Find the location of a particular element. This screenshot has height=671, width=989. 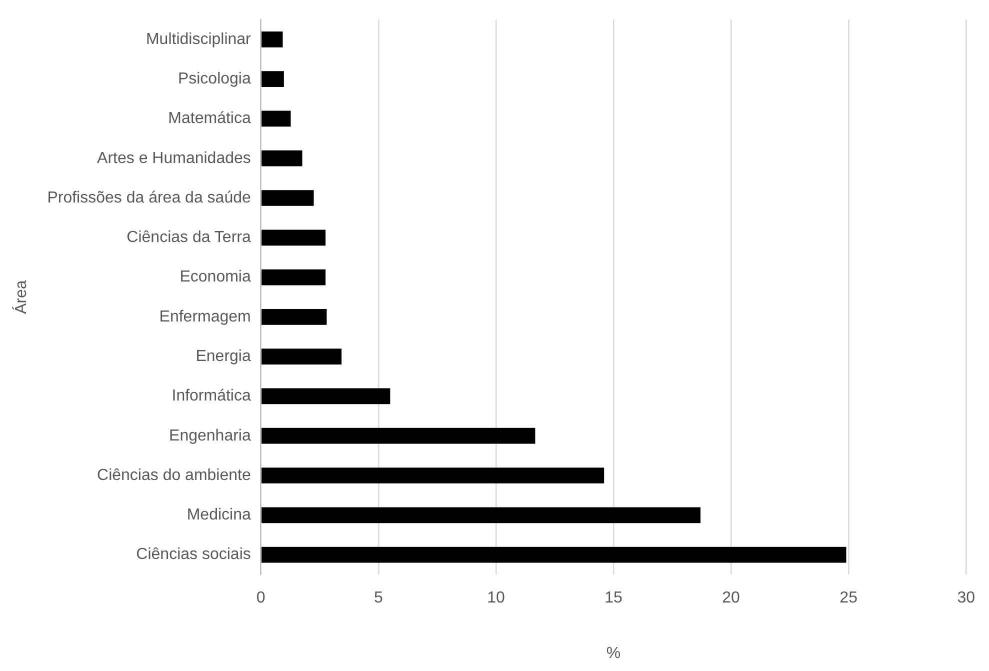

y-tick-label: Multidisciplinar is located at coordinates (199, 39).